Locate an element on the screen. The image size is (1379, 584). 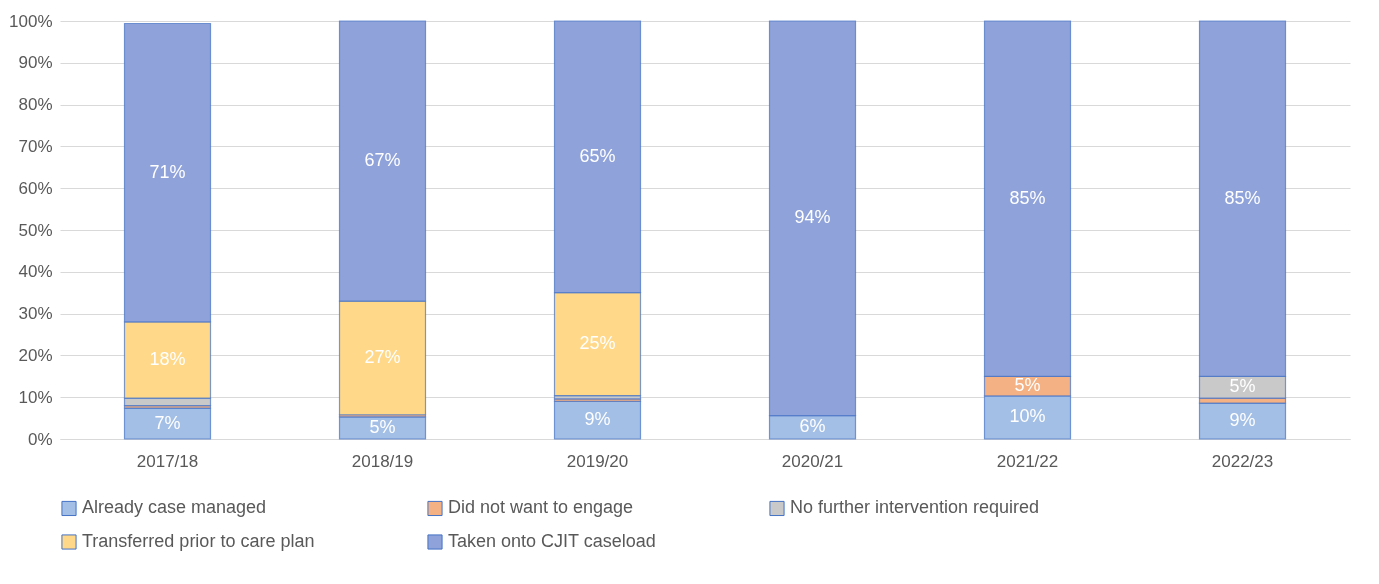
y-tick-label: 30% is located at coordinates (35, 314).